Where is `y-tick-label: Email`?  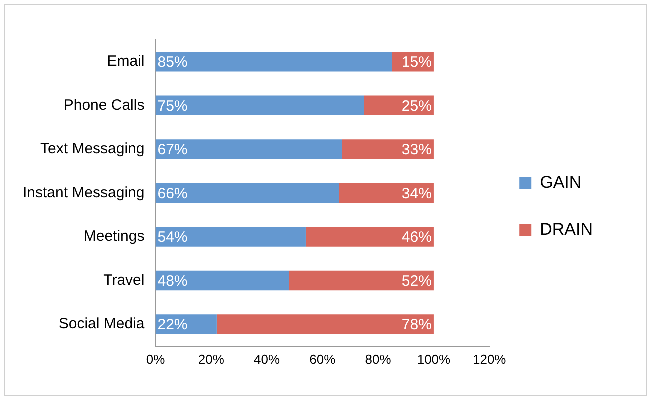 y-tick-label: Email is located at coordinates (126, 61).